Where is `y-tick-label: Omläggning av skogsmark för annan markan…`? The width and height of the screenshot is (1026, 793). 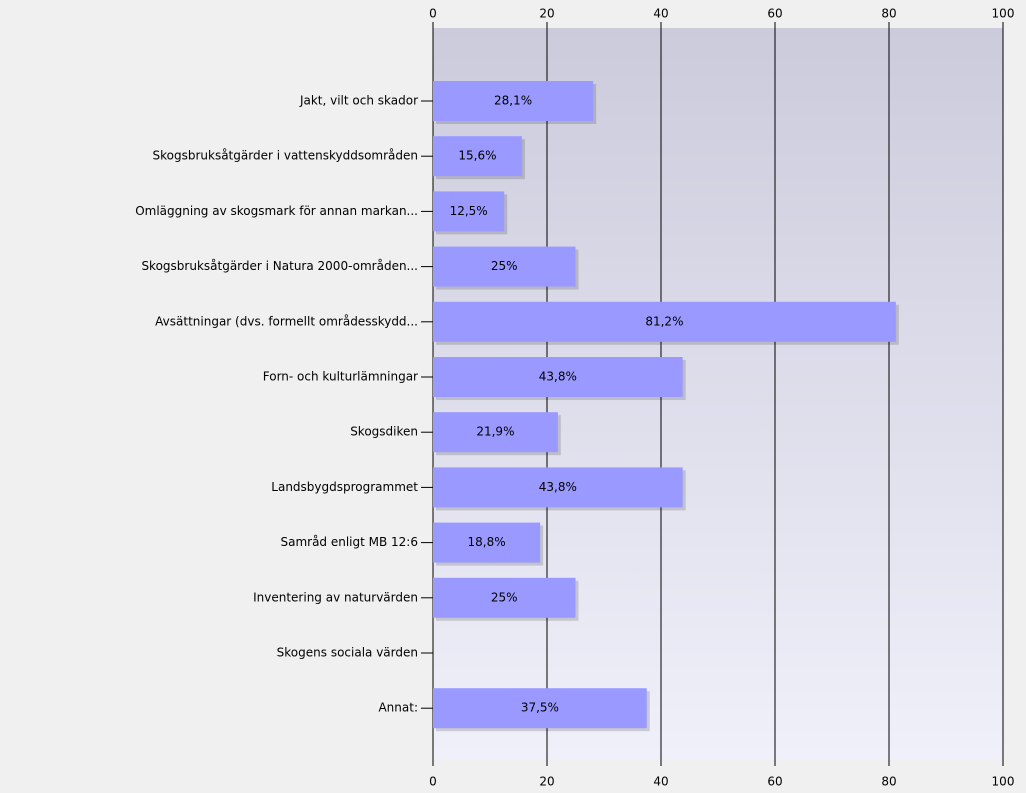
y-tick-label: Omläggning av skogsmark för annan markan… is located at coordinates (276, 211).